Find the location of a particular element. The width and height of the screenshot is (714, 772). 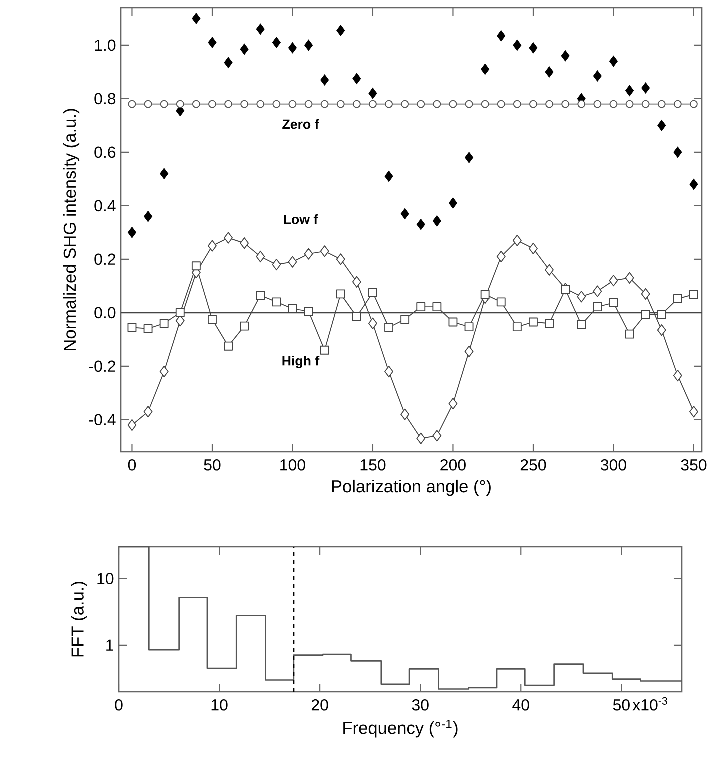

y-tick-label: 10 is located at coordinates (106, 578).